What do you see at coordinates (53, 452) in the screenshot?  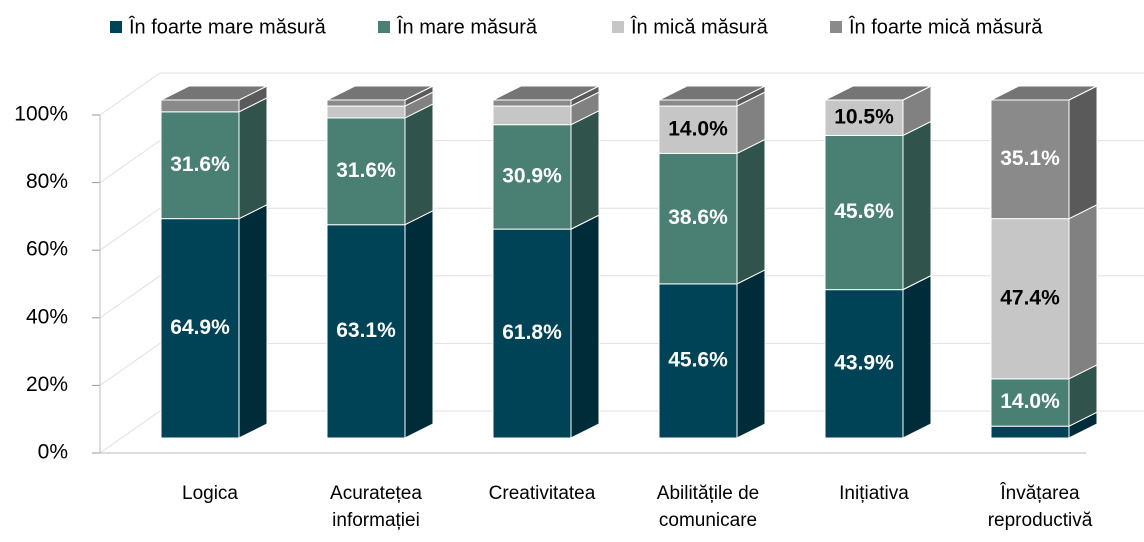 I see `y-tick-label: 0%` at bounding box center [53, 452].